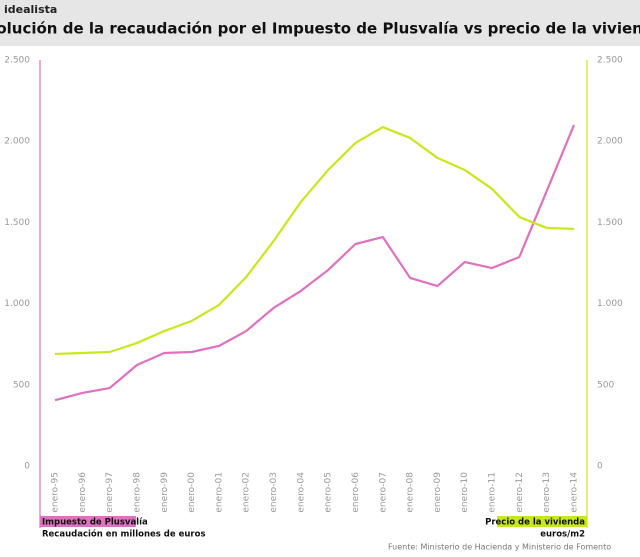 Image resolution: width=640 pixels, height=557 pixels. What do you see at coordinates (600, 467) in the screenshot?
I see `y2-tick-label: 0` at bounding box center [600, 467].